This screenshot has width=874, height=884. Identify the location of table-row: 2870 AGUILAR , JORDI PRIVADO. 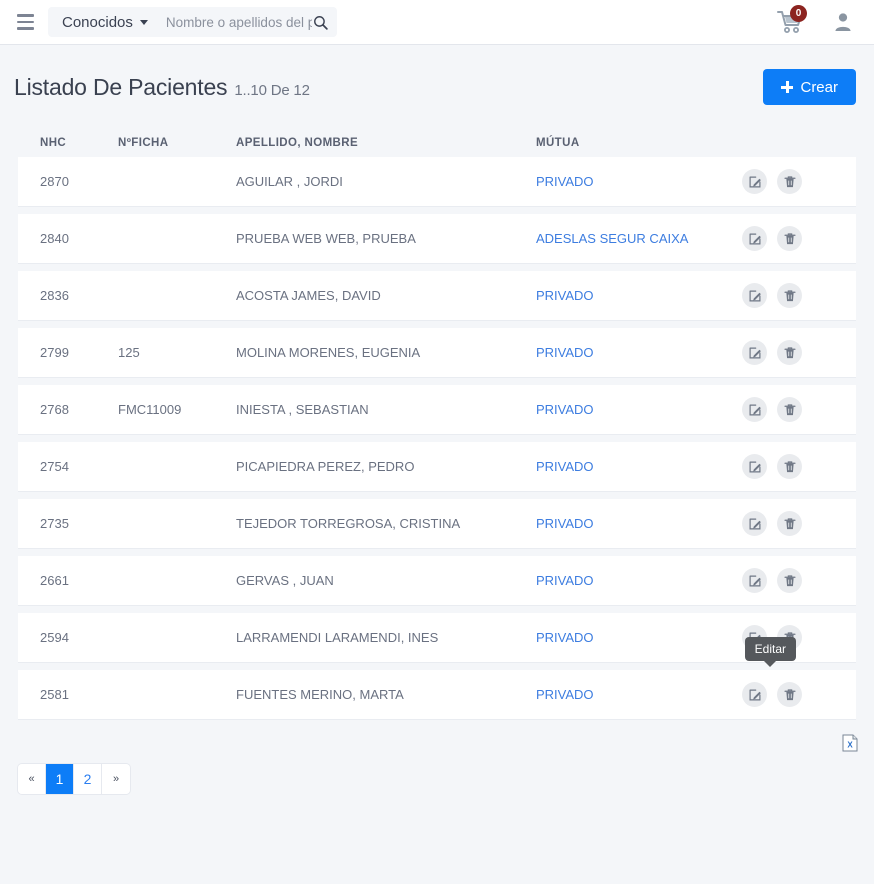
(437, 182).